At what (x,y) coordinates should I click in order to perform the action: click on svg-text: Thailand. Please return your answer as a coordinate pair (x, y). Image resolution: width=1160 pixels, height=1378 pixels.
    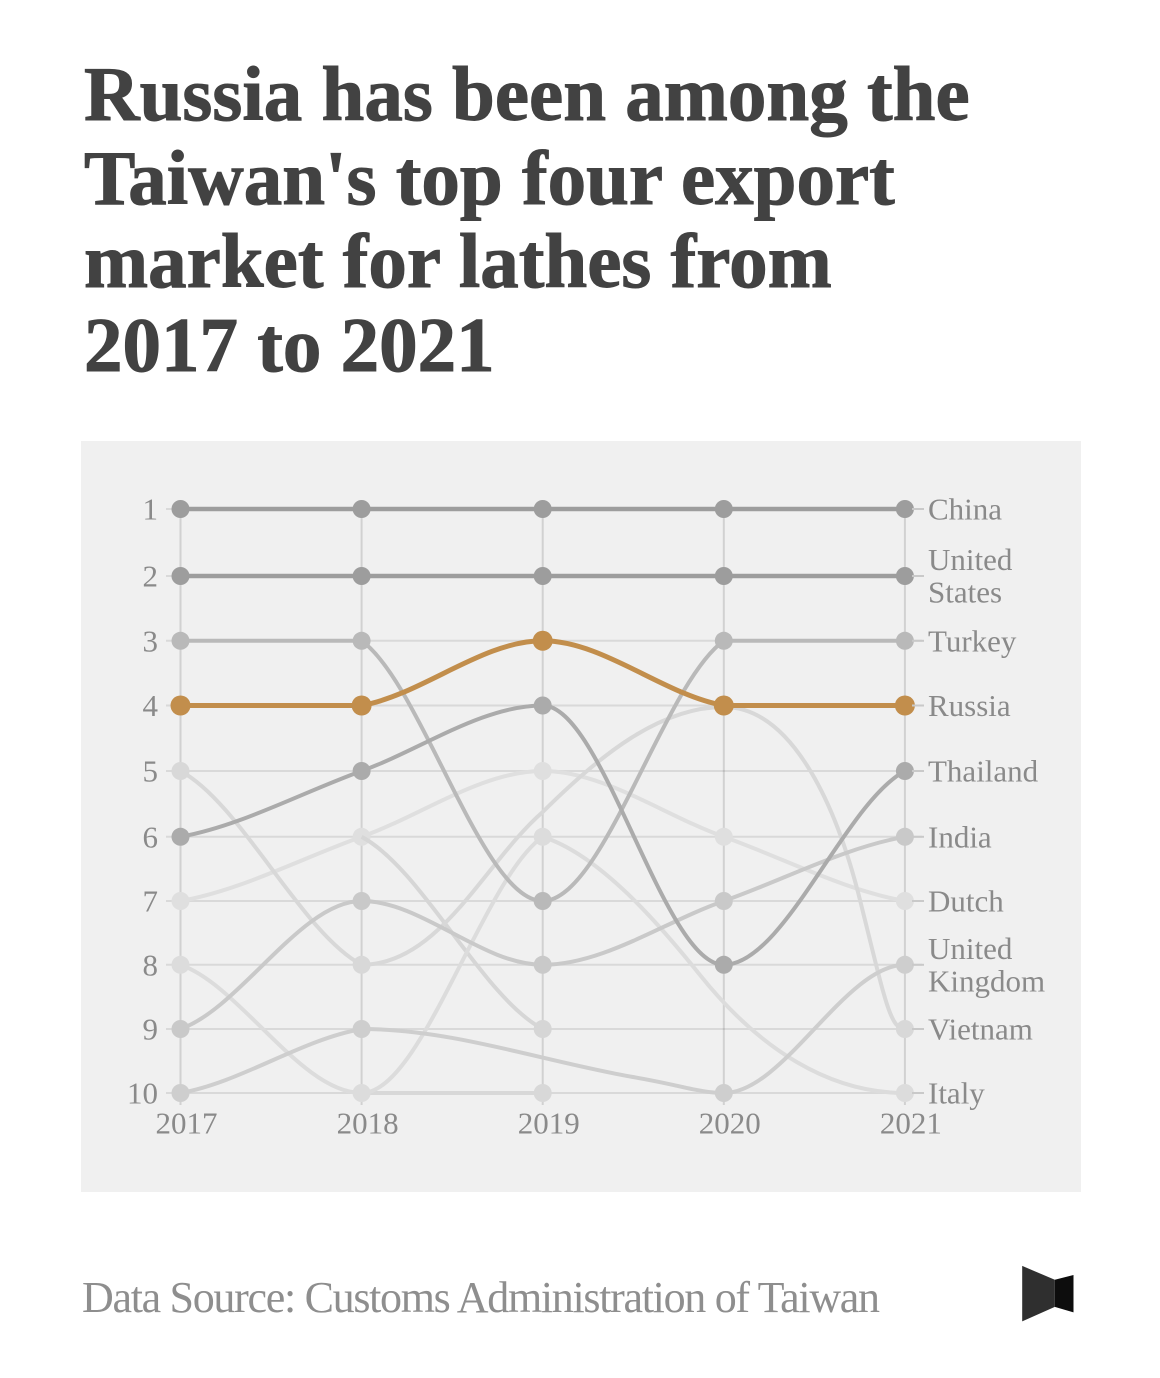
    Looking at the image, I should click on (983, 771).